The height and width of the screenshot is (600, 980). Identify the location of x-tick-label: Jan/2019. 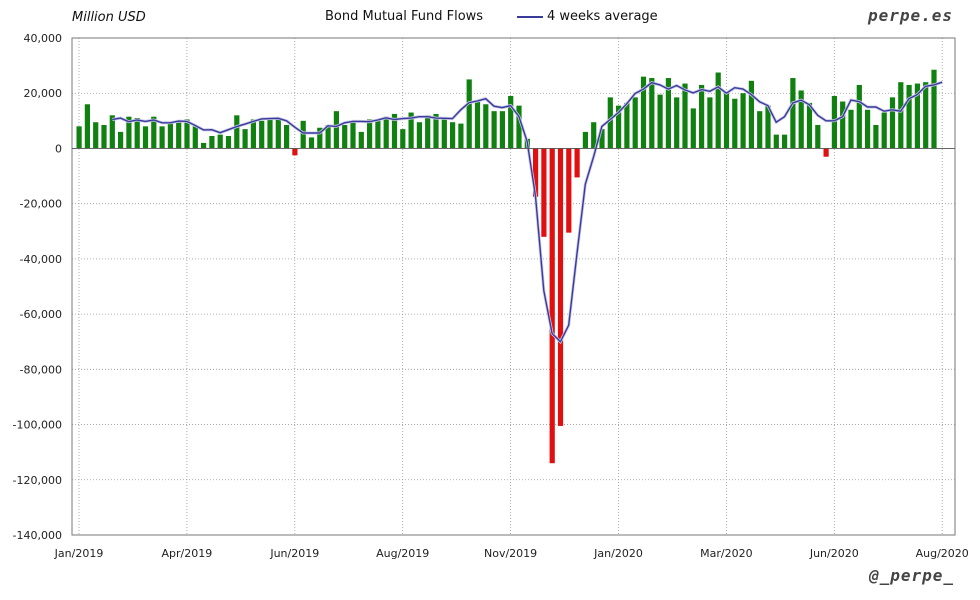
(79, 553).